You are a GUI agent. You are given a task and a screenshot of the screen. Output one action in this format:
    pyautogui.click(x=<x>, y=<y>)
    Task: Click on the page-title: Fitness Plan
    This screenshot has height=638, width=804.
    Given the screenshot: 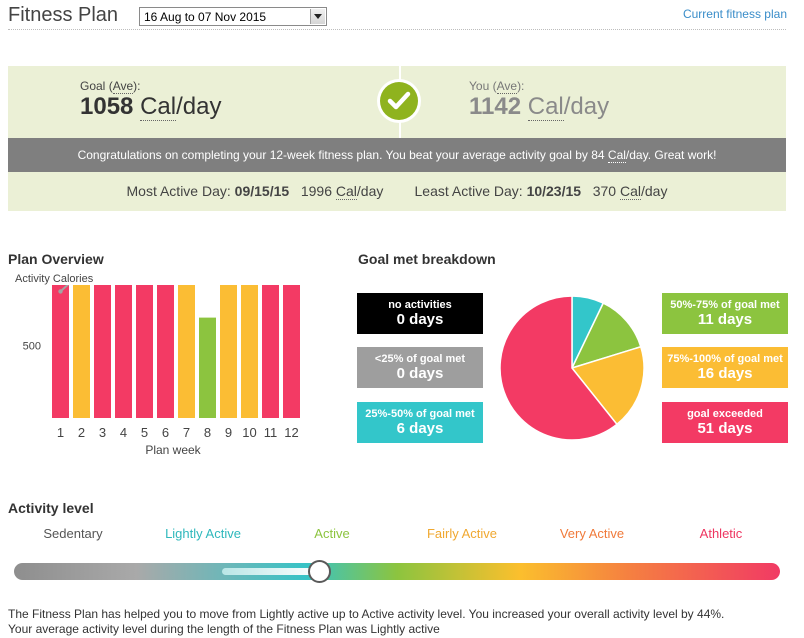 What is the action you would take?
    pyautogui.click(x=63, y=15)
    